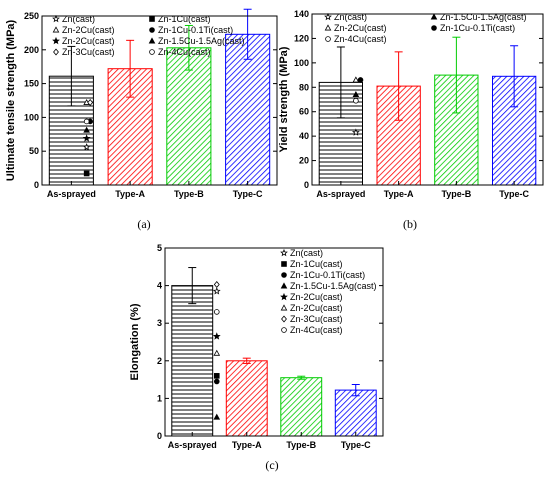 The width and height of the screenshot is (550, 478). What do you see at coordinates (301, 14) in the screenshot?
I see `y-tick-label: 140` at bounding box center [301, 14].